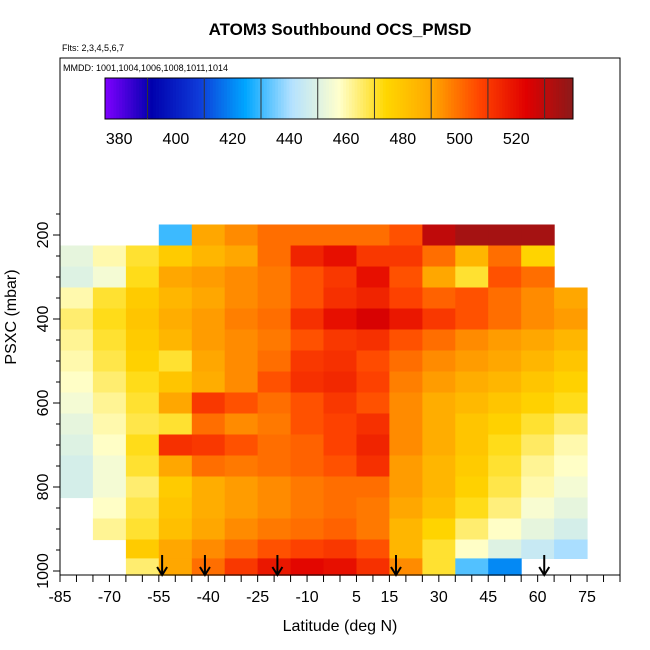 Image resolution: width=650 pixels, height=650 pixels. What do you see at coordinates (587, 597) in the screenshot?
I see `x-tick-label: 75` at bounding box center [587, 597].